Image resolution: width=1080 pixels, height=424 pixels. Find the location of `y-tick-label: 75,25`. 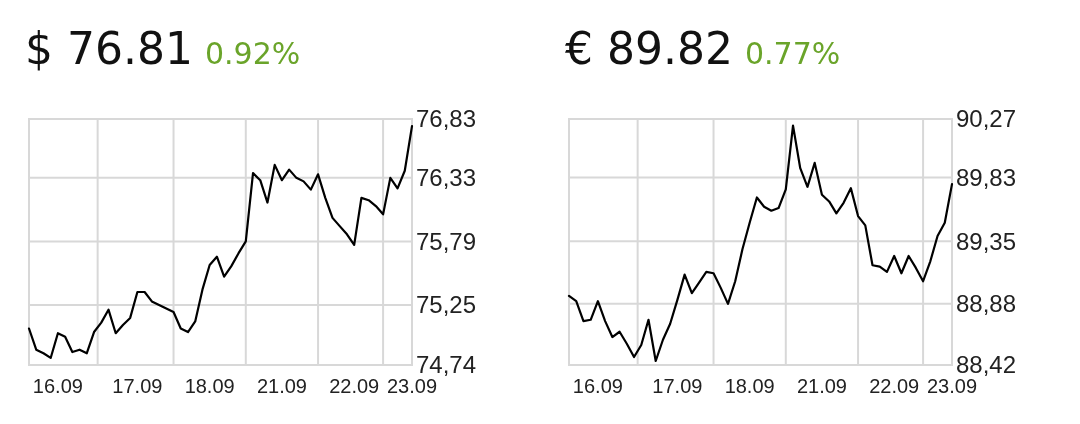

y-tick-label: 75,25 is located at coordinates (446, 305).